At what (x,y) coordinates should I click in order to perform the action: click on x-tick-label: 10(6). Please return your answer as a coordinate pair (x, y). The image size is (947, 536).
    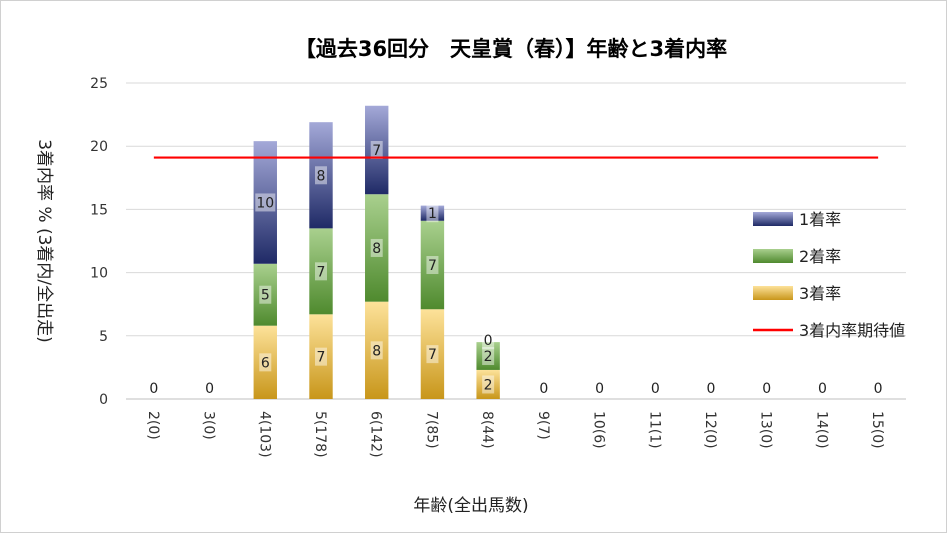
    Looking at the image, I should click on (599, 430).